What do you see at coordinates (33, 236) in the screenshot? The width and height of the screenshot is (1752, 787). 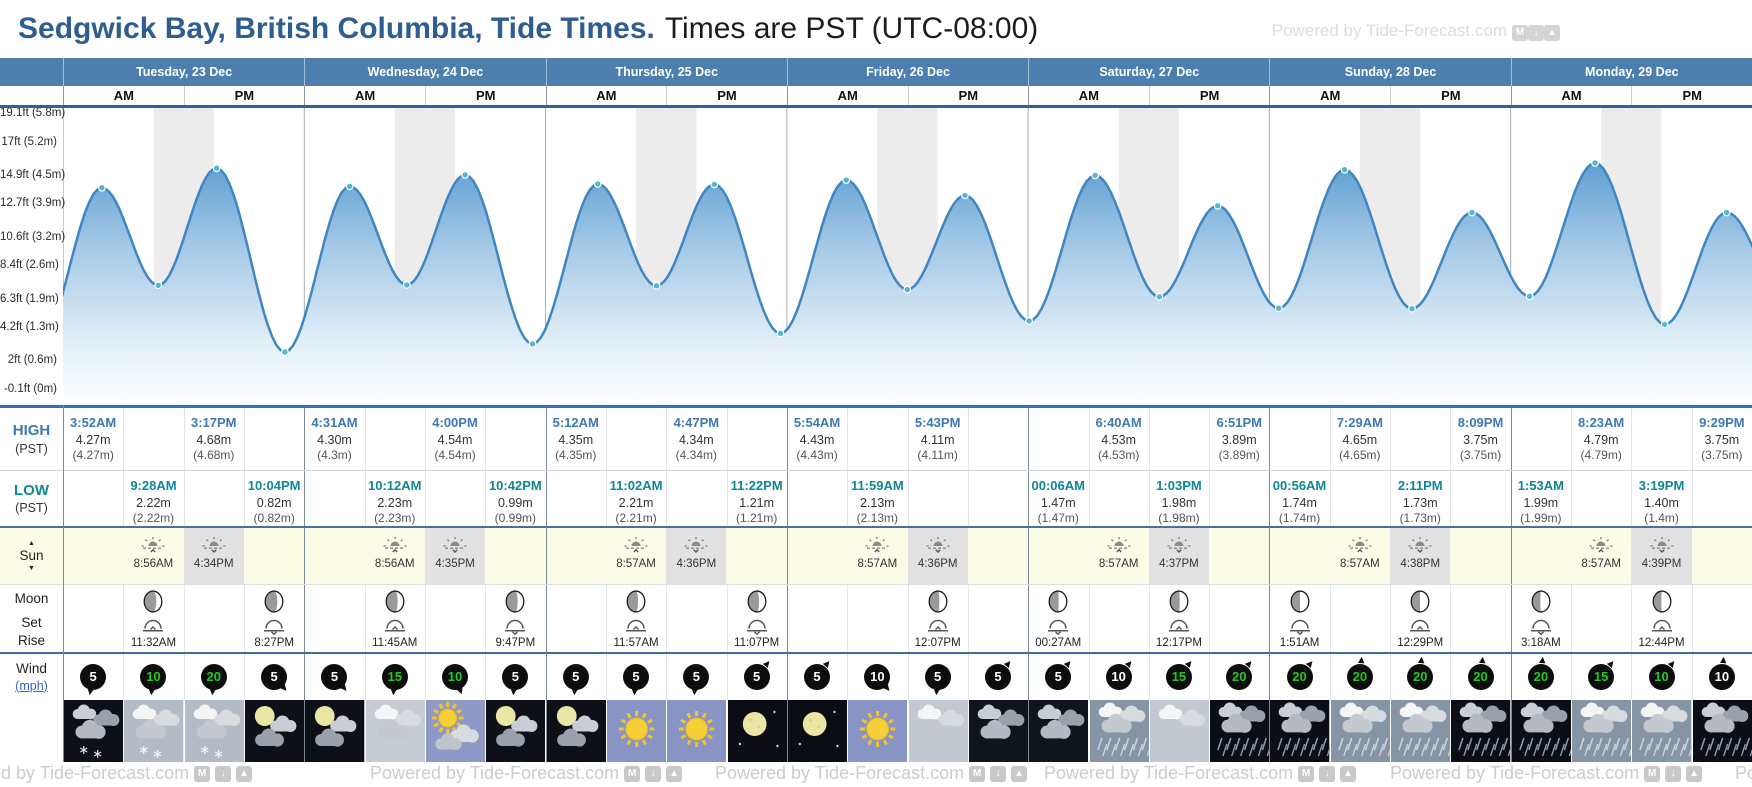 I see `y-axis-label: 10.6ft (3.2m)` at bounding box center [33, 236].